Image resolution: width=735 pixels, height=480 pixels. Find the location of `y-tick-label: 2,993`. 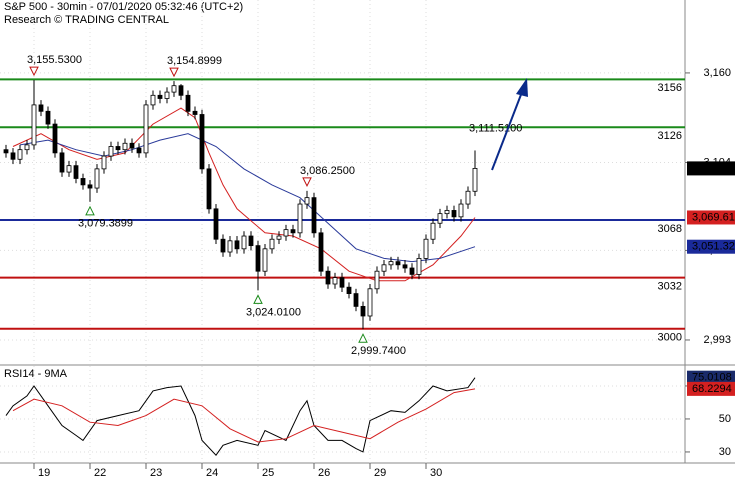

y-tick-label: 2,993 is located at coordinates (717, 340).